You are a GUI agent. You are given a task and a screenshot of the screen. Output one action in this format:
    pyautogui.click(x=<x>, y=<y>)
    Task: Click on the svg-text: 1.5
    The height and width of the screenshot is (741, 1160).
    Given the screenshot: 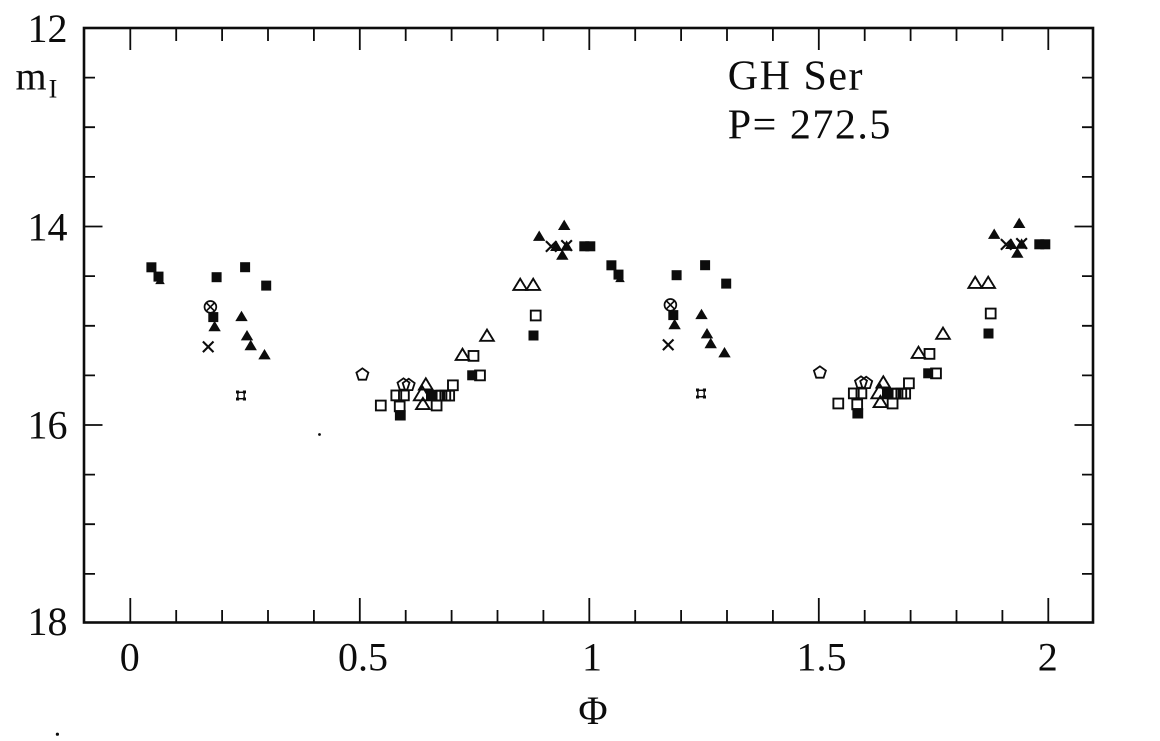 What is the action you would take?
    pyautogui.click(x=822, y=657)
    